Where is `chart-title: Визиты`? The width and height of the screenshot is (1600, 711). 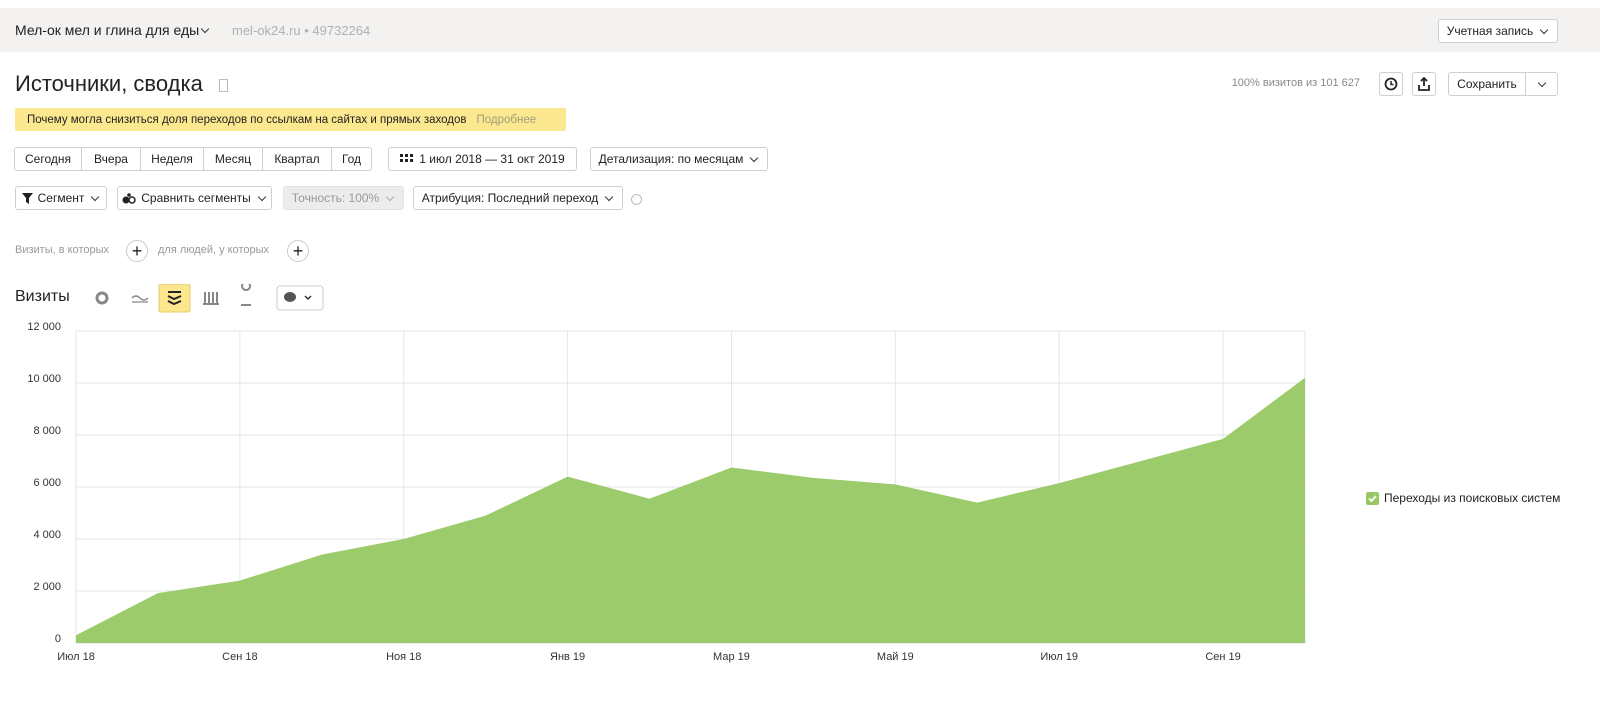
chart-title: Визиты is located at coordinates (42, 296).